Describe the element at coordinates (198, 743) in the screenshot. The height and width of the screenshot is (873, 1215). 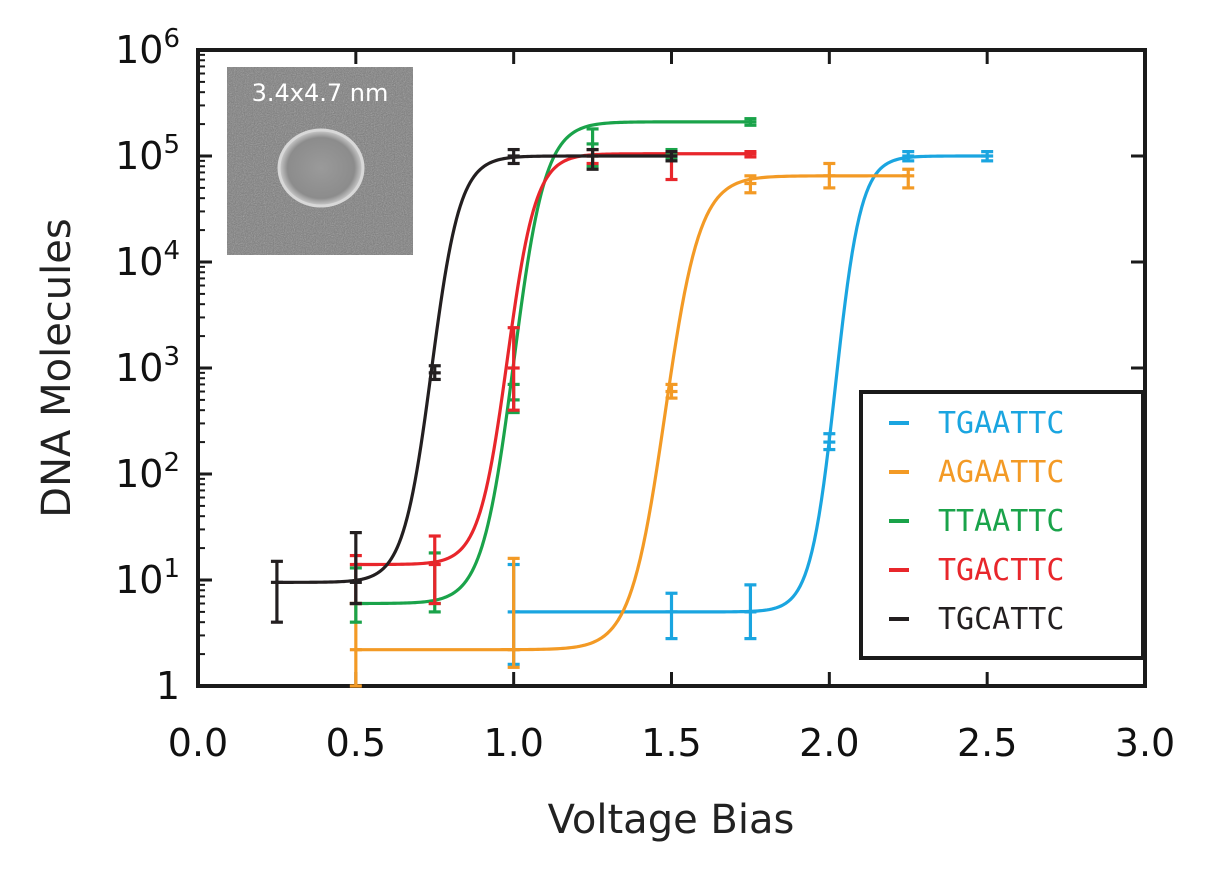
I see `x-tick-label: 0.0` at that location.